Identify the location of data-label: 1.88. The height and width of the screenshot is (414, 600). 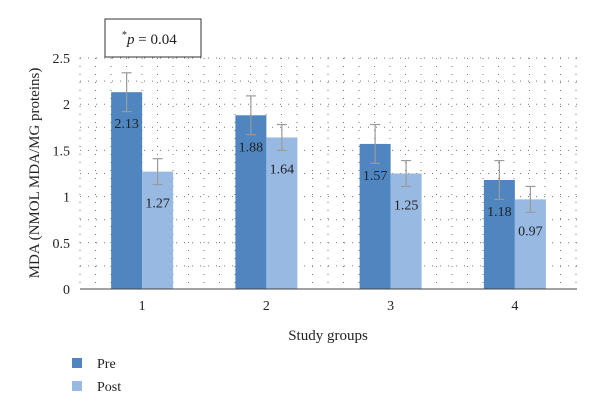
(251, 147).